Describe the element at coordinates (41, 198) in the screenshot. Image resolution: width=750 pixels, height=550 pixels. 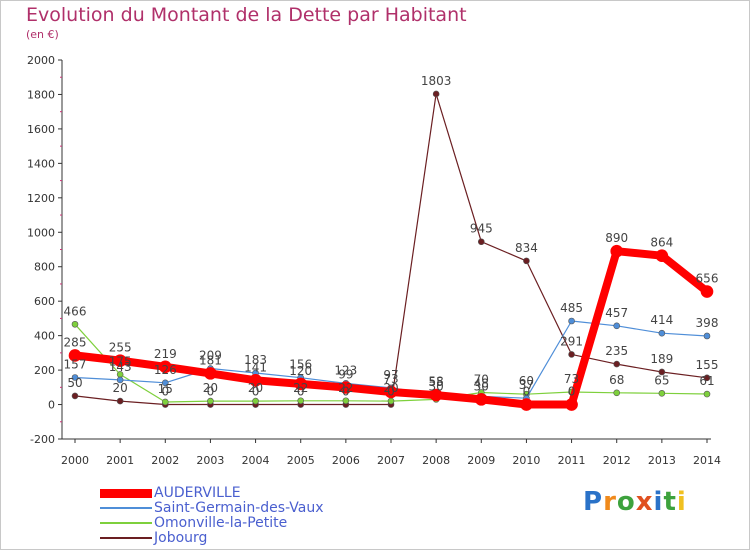
I see `y-tick-label: 1200` at that location.